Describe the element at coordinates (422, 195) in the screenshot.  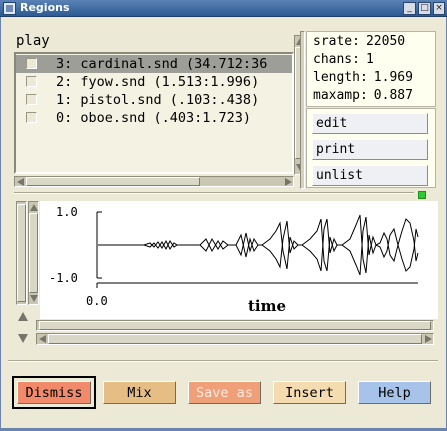
I see `status-indicator` at that location.